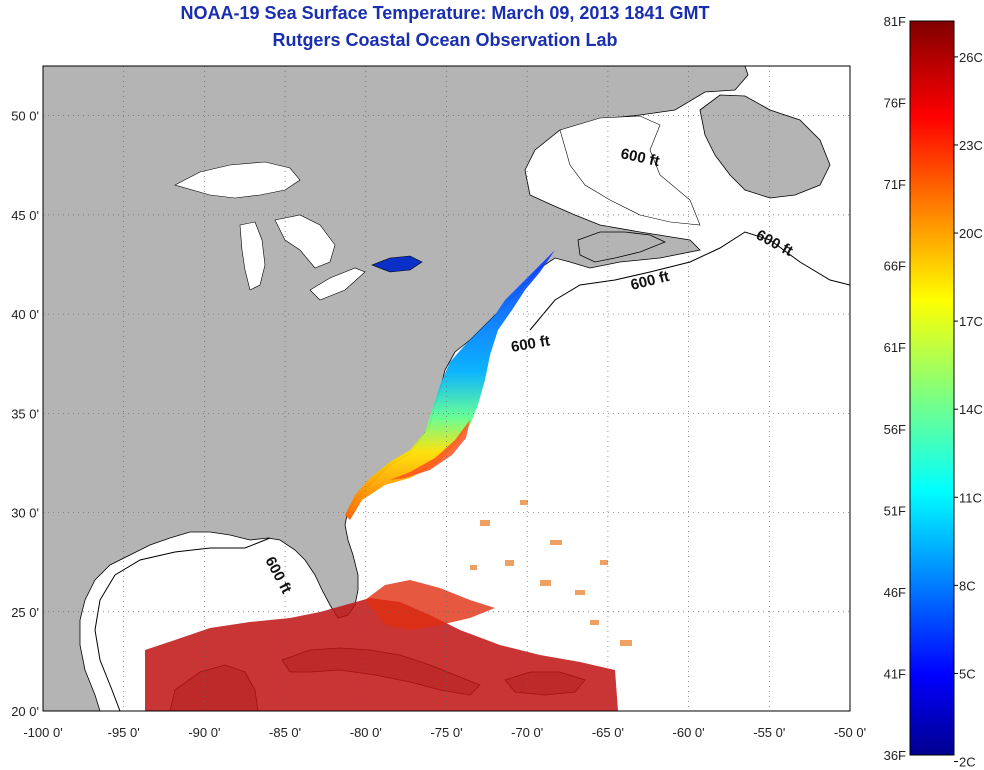  What do you see at coordinates (445, 40) in the screenshot?
I see `map-subtitle: Rutgers Coastal Ocean Observation Lab` at bounding box center [445, 40].